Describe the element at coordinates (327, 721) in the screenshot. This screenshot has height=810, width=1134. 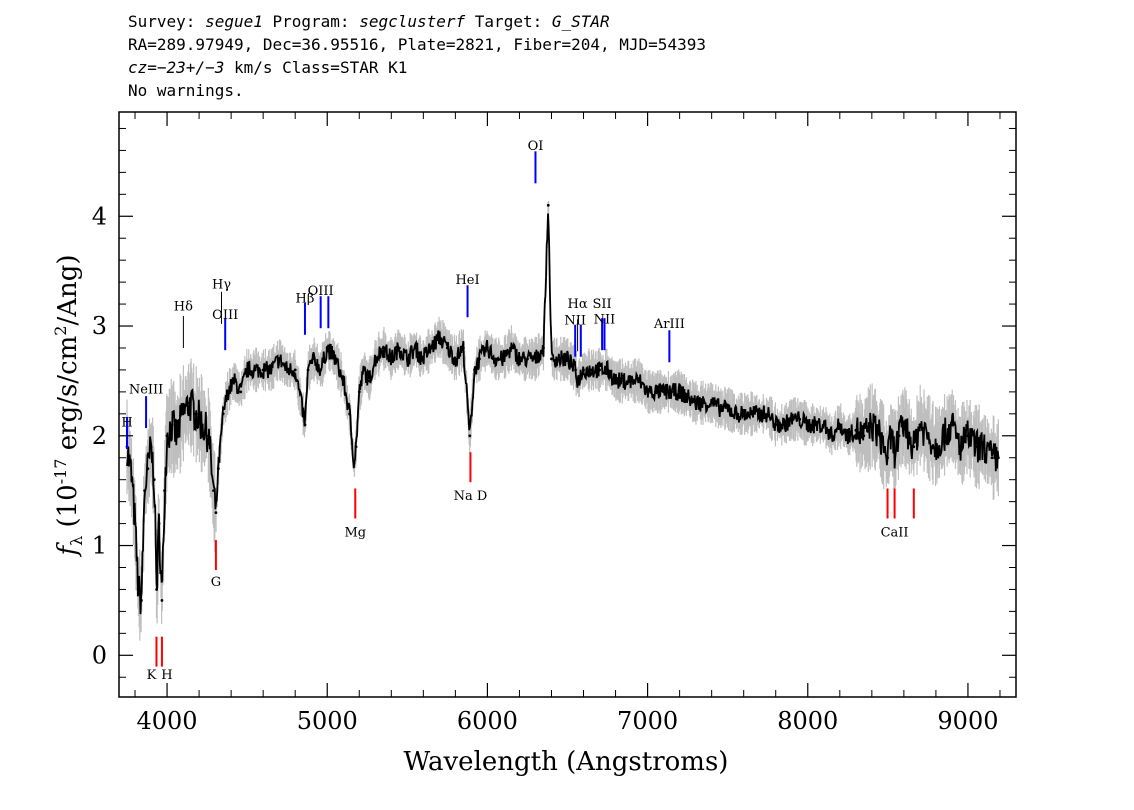
I see `x-tick-label: 5000` at that location.